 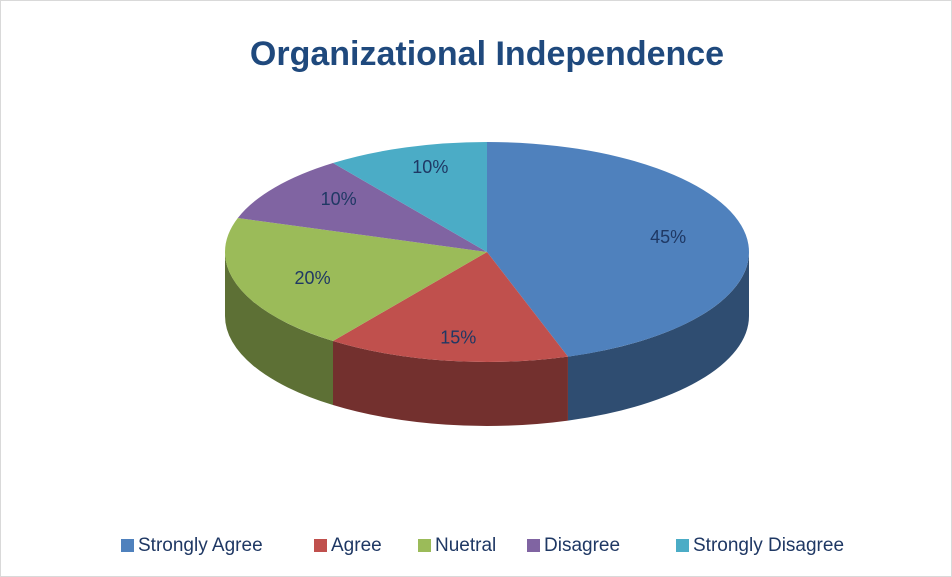 What do you see at coordinates (668, 237) in the screenshot?
I see `data-label: 45%` at bounding box center [668, 237].